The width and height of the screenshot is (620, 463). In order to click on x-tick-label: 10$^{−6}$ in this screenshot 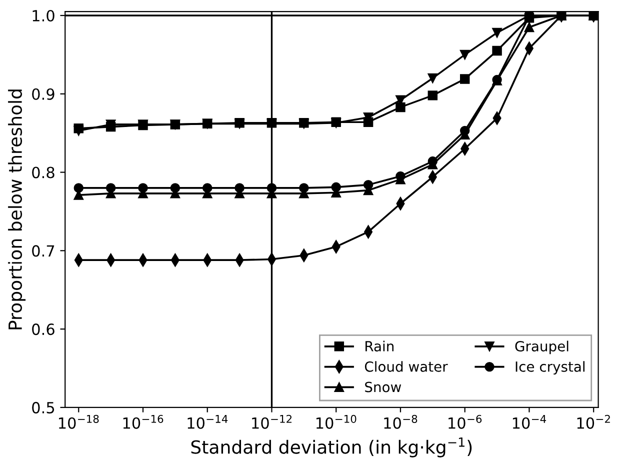, I will do `click(465, 421)`.